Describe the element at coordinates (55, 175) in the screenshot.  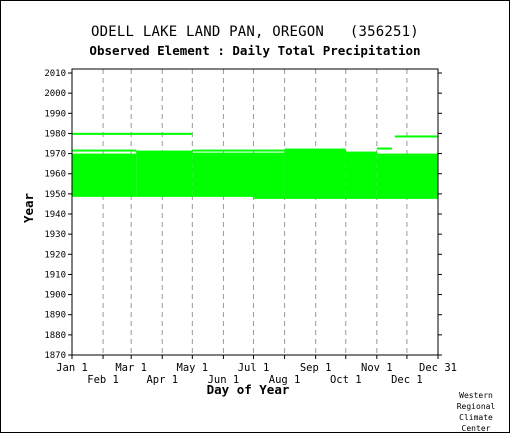
I see `y-tick-label: 1960` at that location.